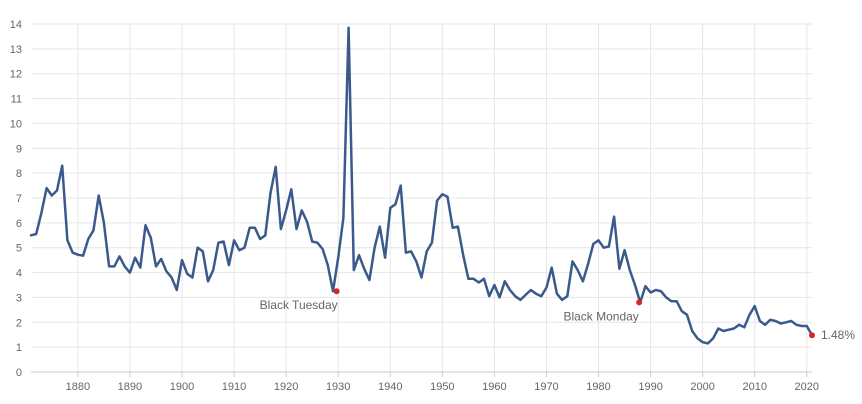 Image resolution: width=862 pixels, height=404 pixels. What do you see at coordinates (546, 387) in the screenshot?
I see `x-tick-label: 1970` at bounding box center [546, 387].